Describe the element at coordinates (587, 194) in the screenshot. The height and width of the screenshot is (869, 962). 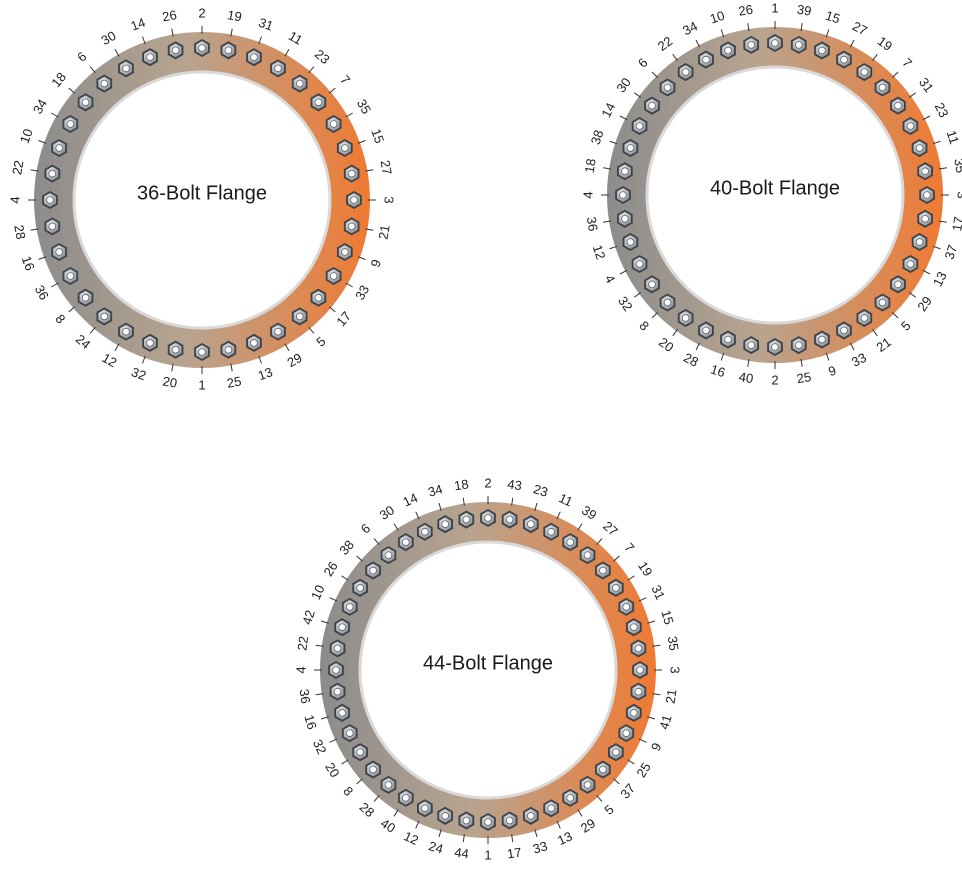
I see `bolt-sequence-label: 4` at that location.